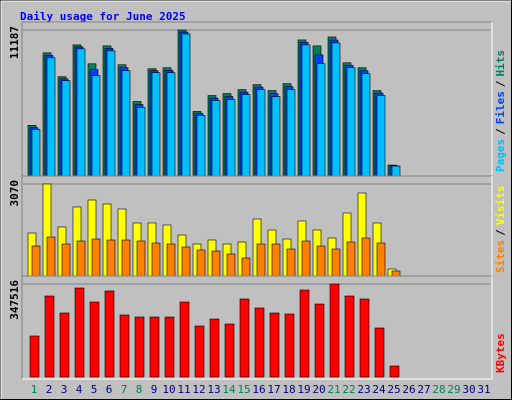 This screenshot has height=400, width=512. I want to click on x-tick-label: 29, so click(453, 389).